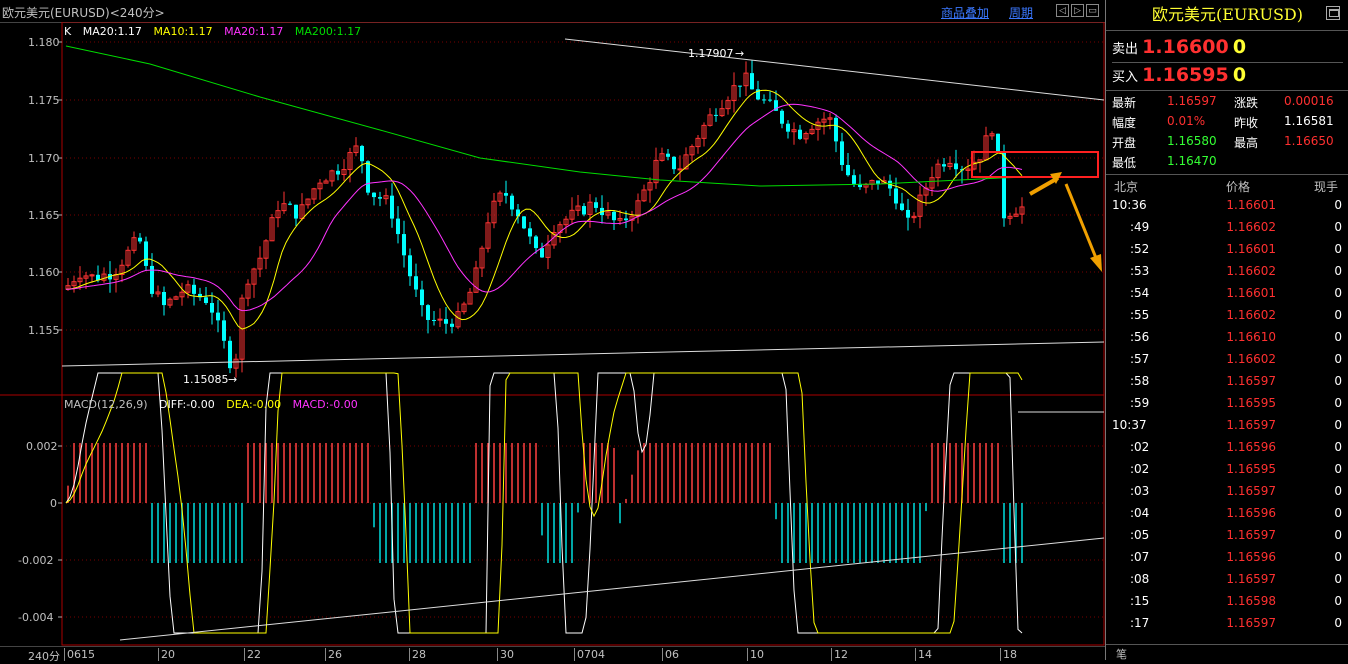 The image size is (1348, 664). What do you see at coordinates (1044, 186) in the screenshot?
I see `arrow-up-shaft` at bounding box center [1044, 186].